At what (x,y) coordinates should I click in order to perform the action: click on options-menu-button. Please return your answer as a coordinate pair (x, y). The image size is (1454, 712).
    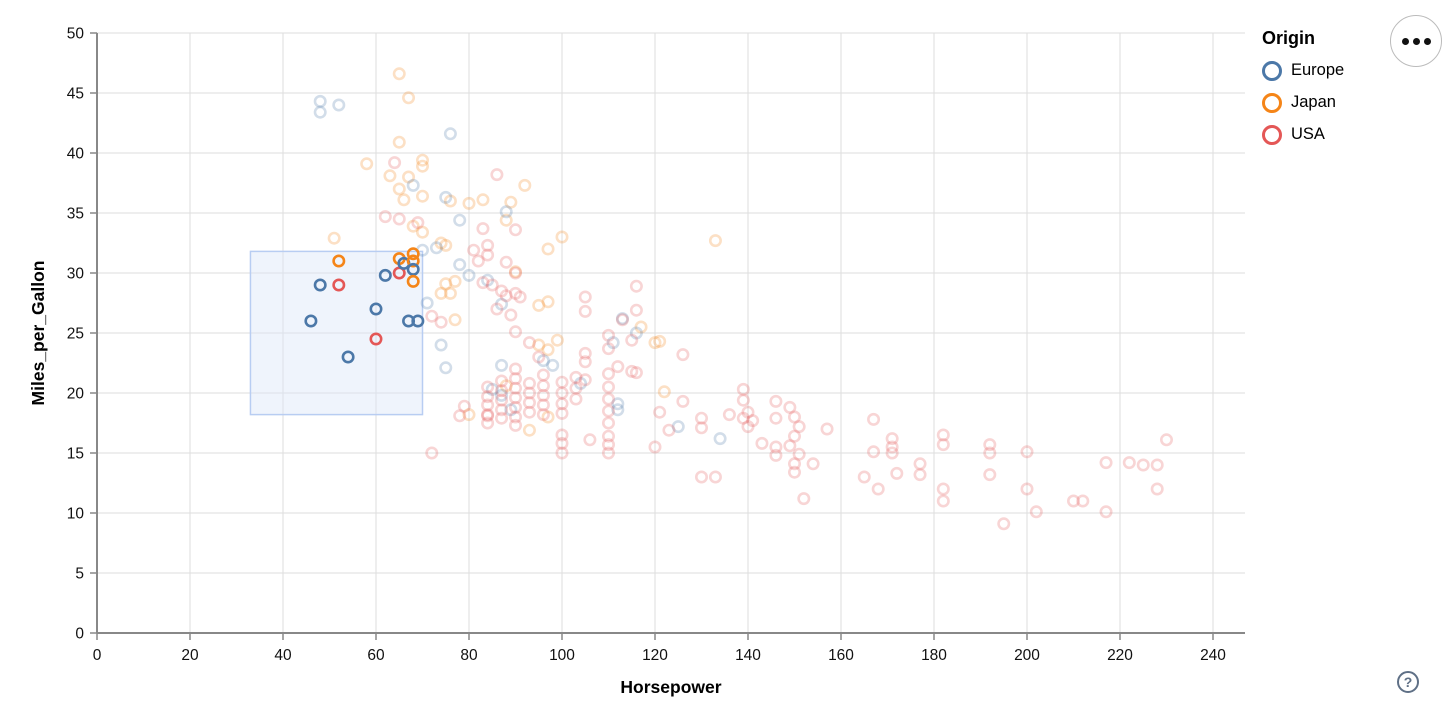
    Looking at the image, I should click on (1416, 41).